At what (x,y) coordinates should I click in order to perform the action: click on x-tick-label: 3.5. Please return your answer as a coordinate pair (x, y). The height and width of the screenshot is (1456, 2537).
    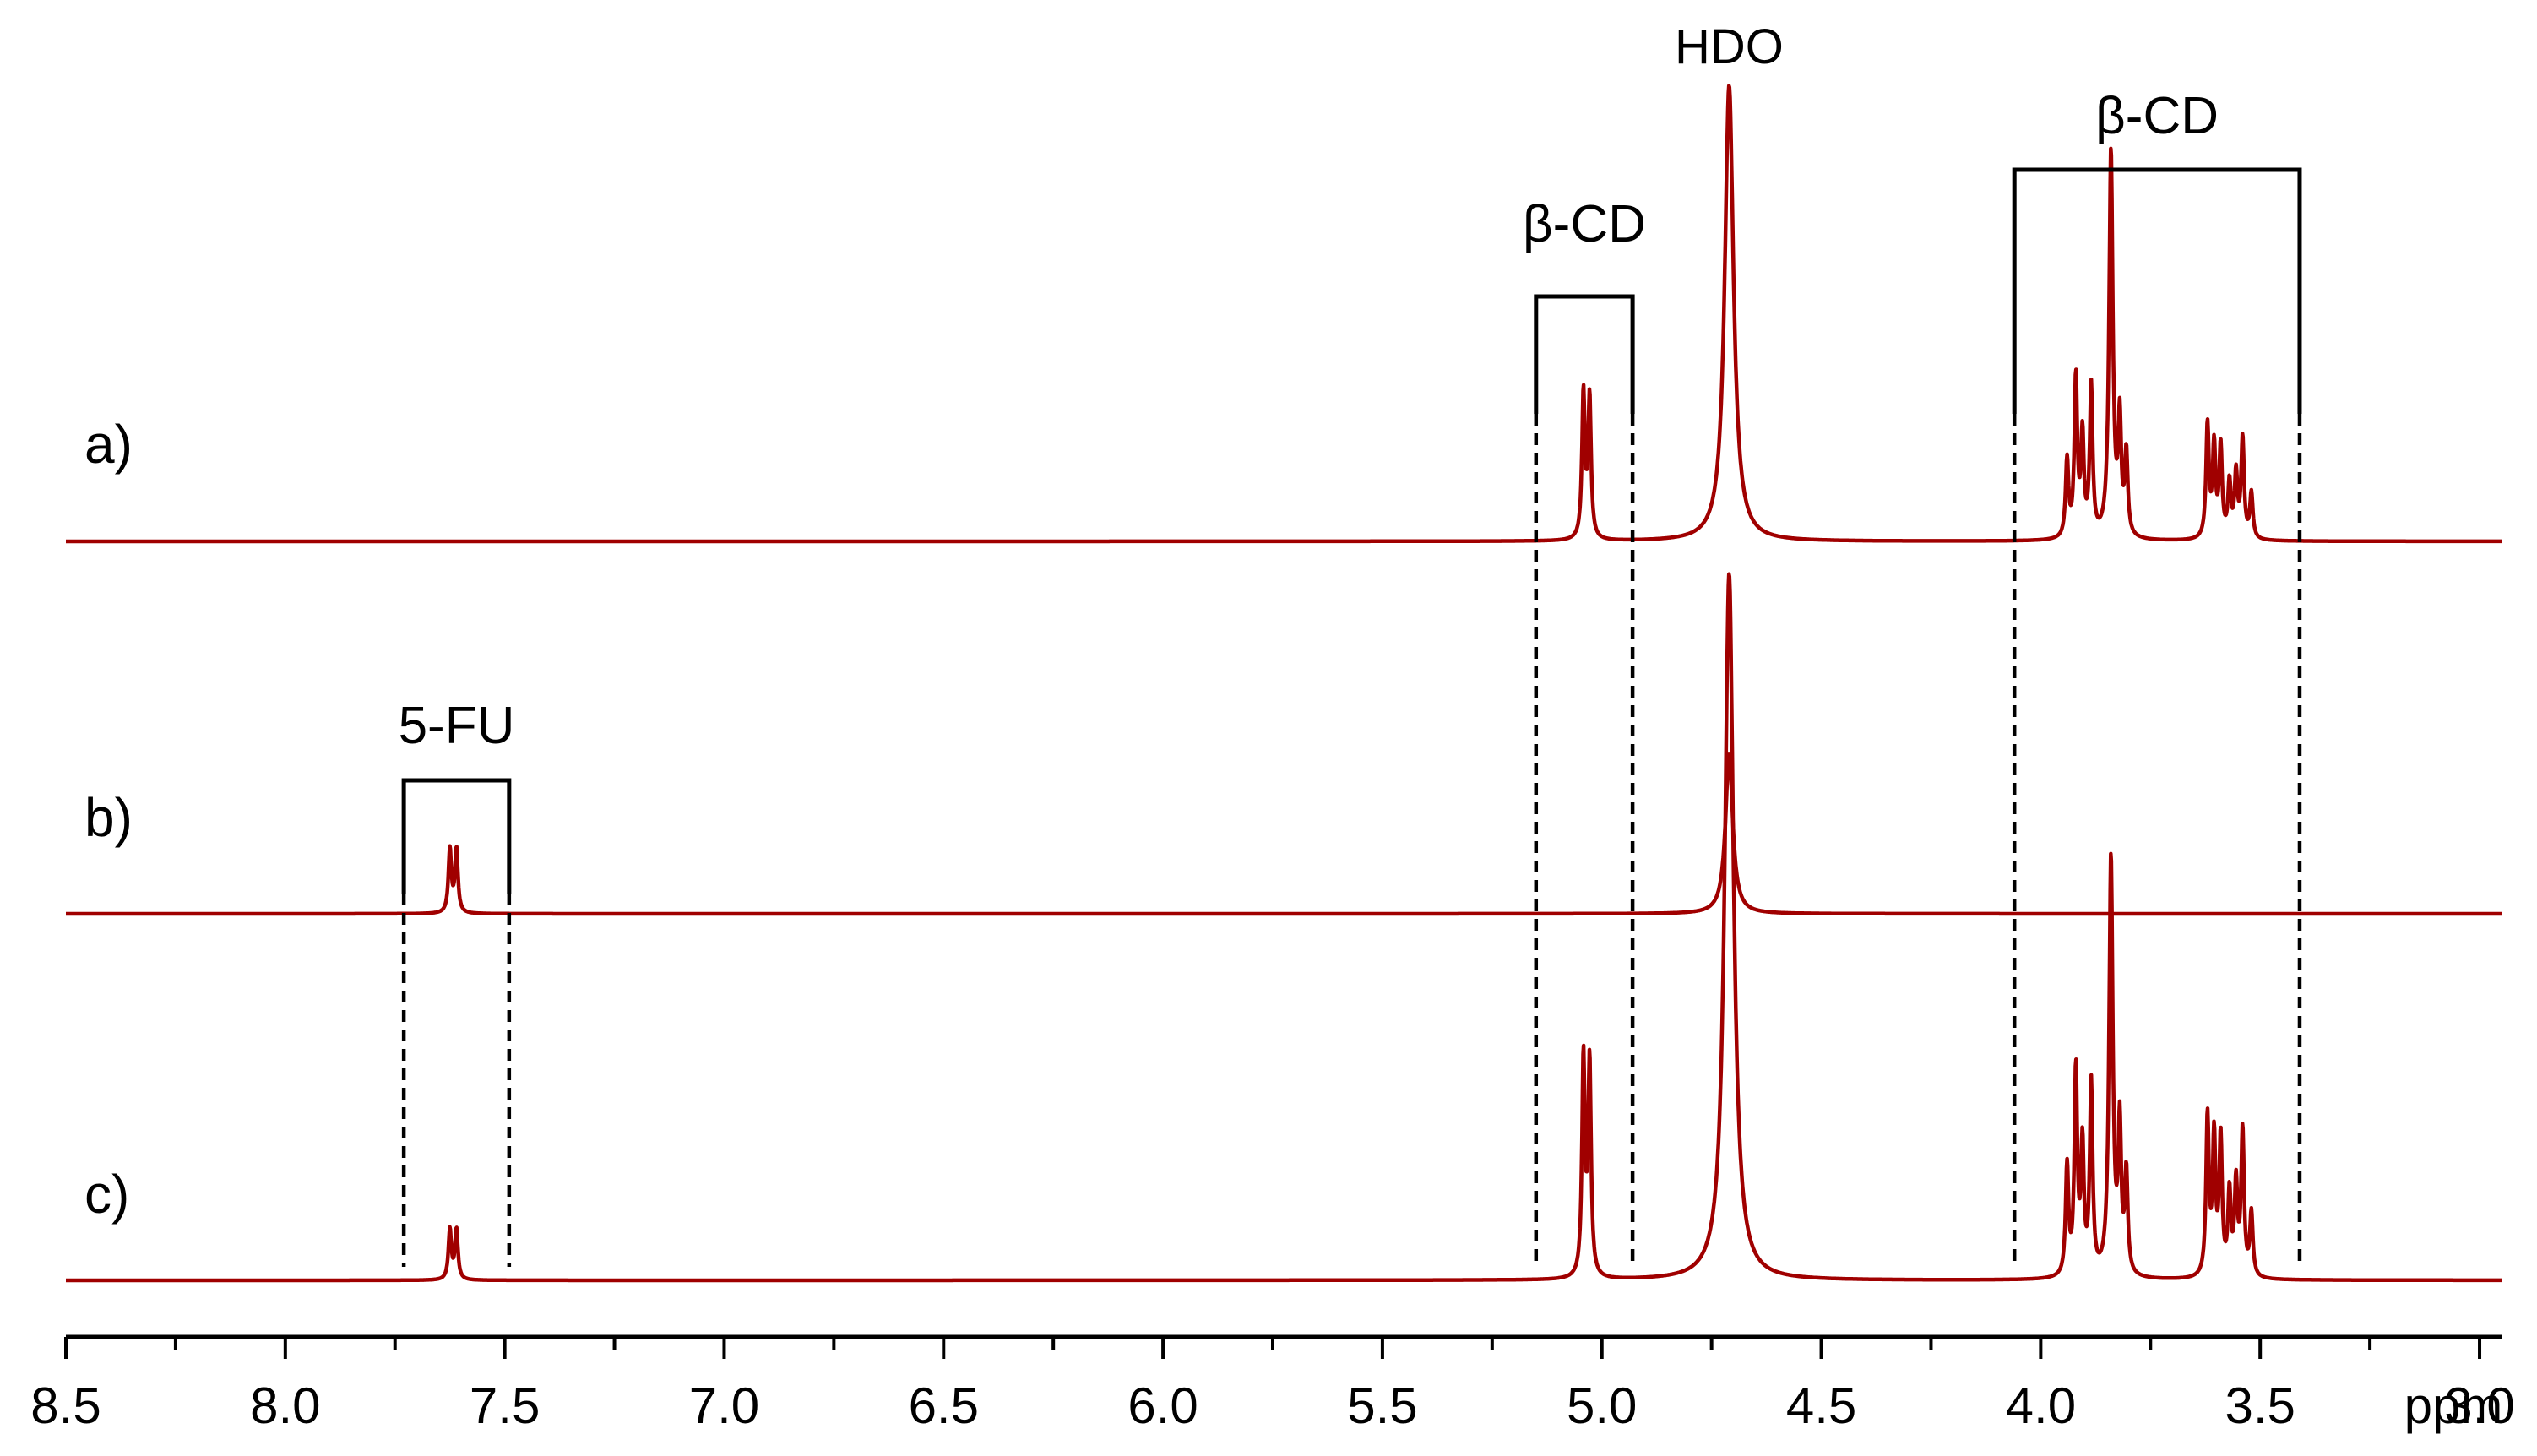
    Looking at the image, I should click on (2260, 1405).